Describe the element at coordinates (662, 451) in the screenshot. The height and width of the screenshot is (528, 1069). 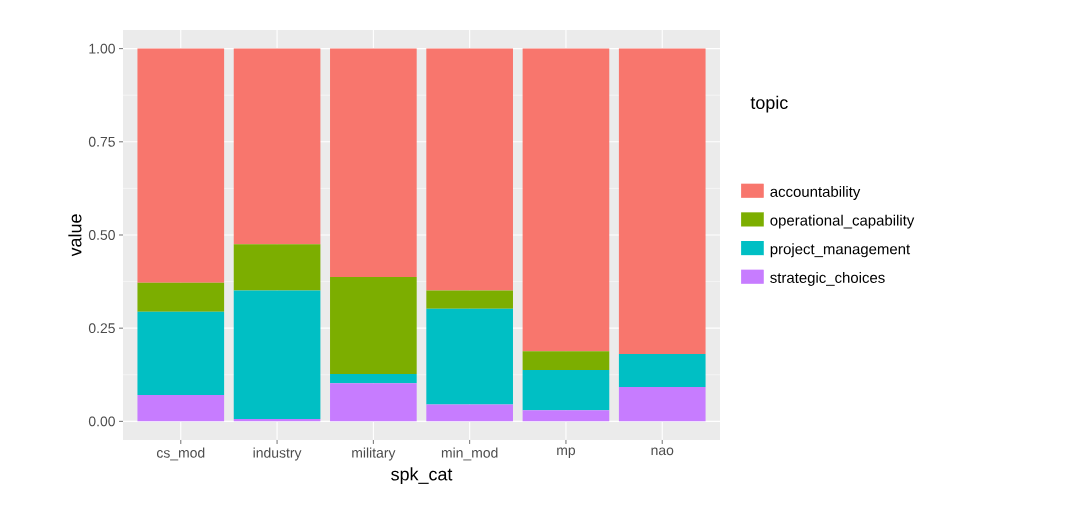
I see `x-tick-label: nao` at that location.